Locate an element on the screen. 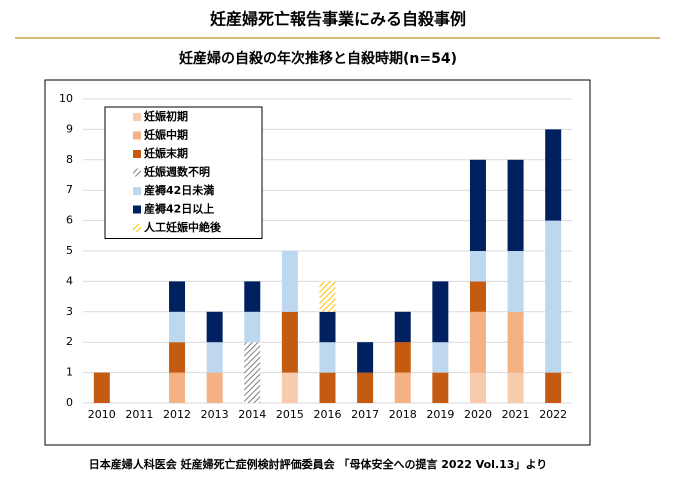 Image resolution: width=676 pixels, height=487 pixels. x-tick-label: 2017 is located at coordinates (365, 414).